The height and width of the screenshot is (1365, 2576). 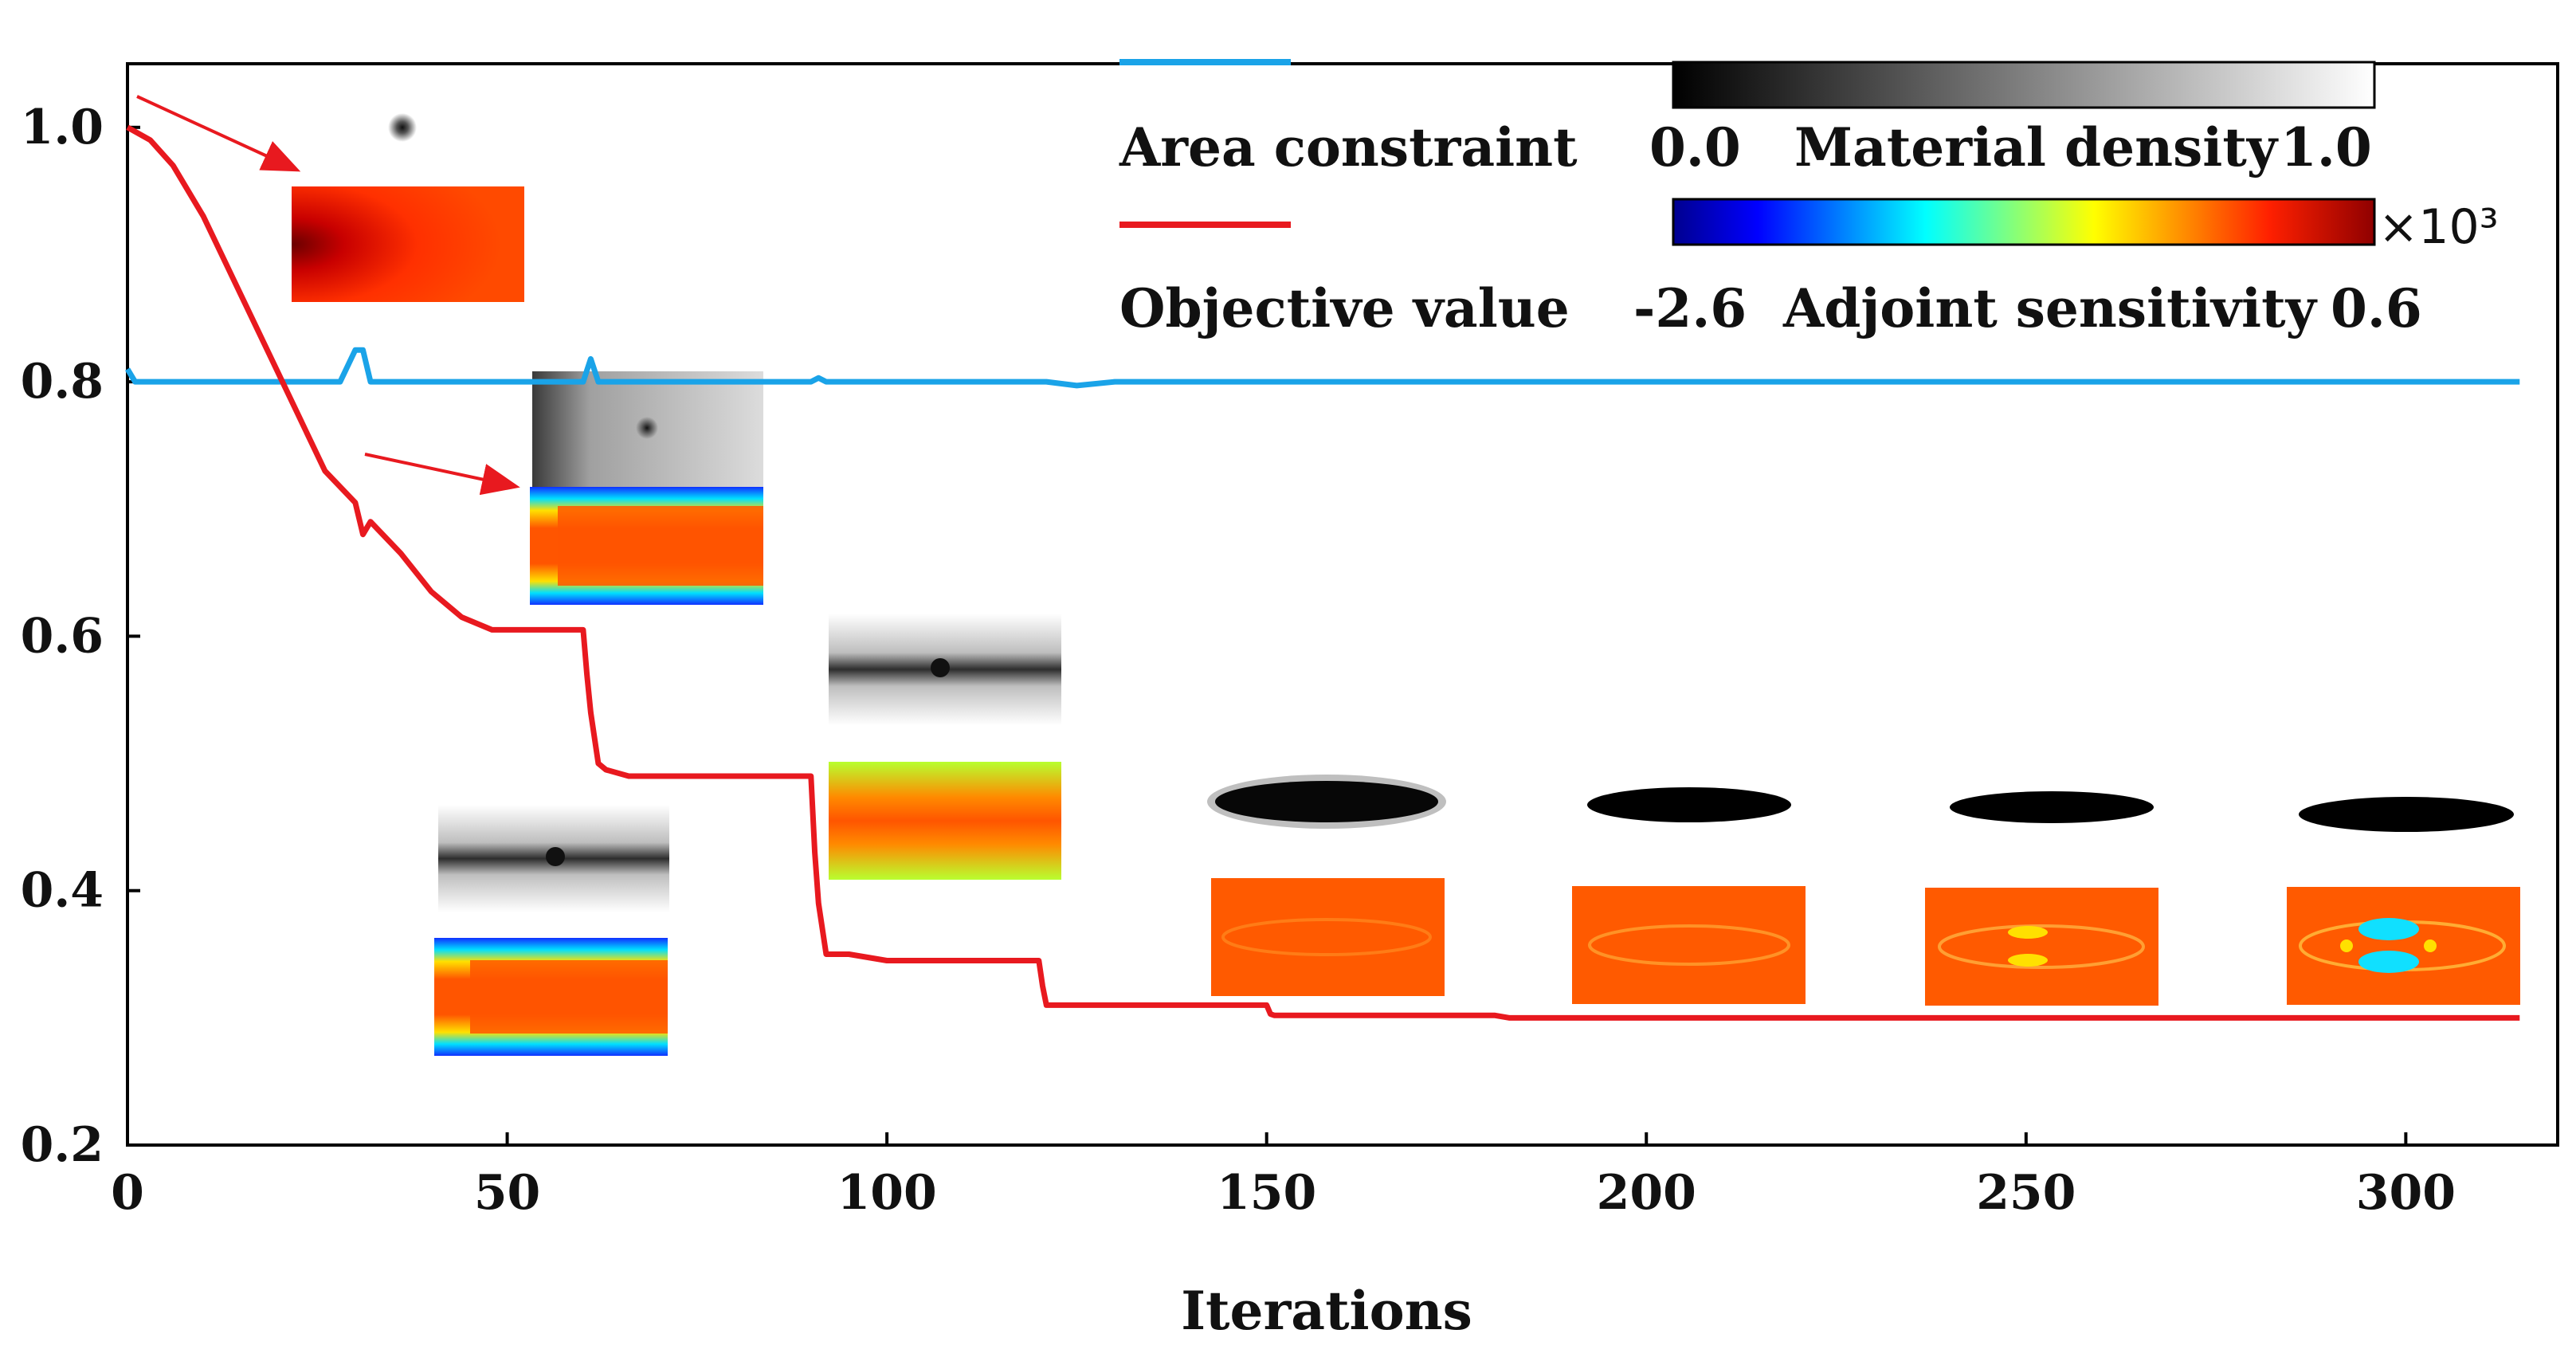 What do you see at coordinates (1349, 147) in the screenshot?
I see `legend-area-label: Area constraint` at bounding box center [1349, 147].